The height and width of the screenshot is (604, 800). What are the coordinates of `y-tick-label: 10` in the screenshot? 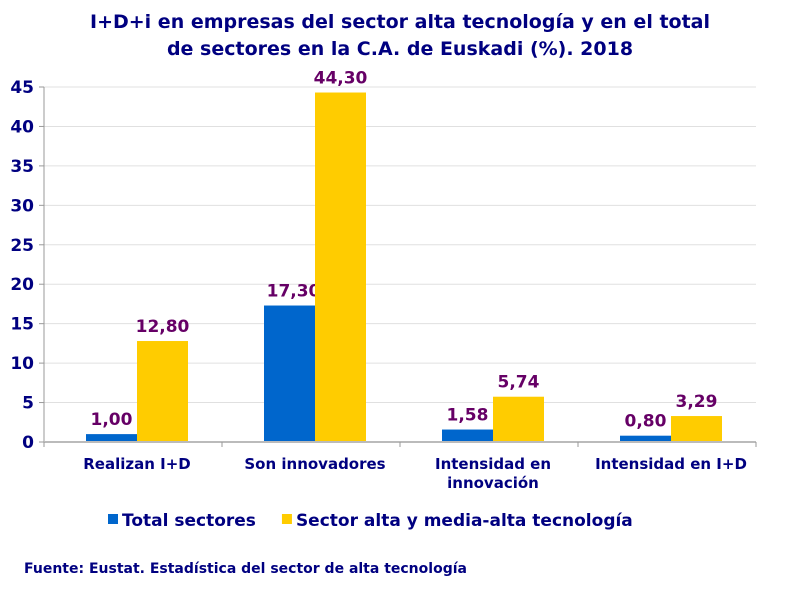 It's located at (22, 364).